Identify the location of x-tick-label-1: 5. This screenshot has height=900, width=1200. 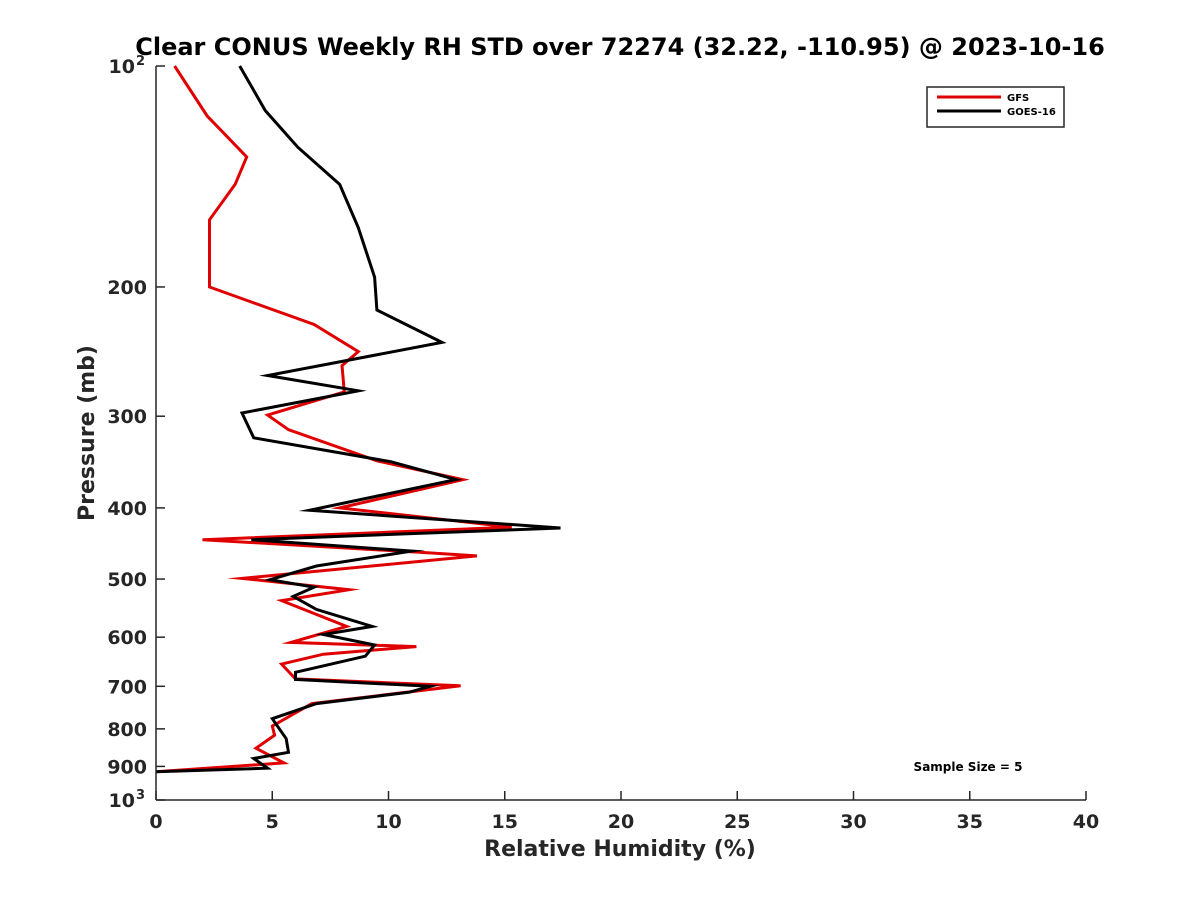
(272, 822).